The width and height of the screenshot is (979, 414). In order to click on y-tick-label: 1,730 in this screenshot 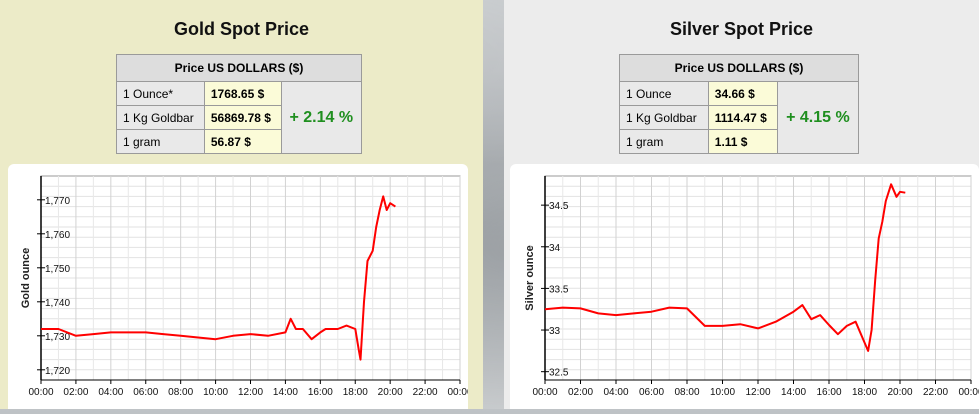, I will do `click(57, 337)`.